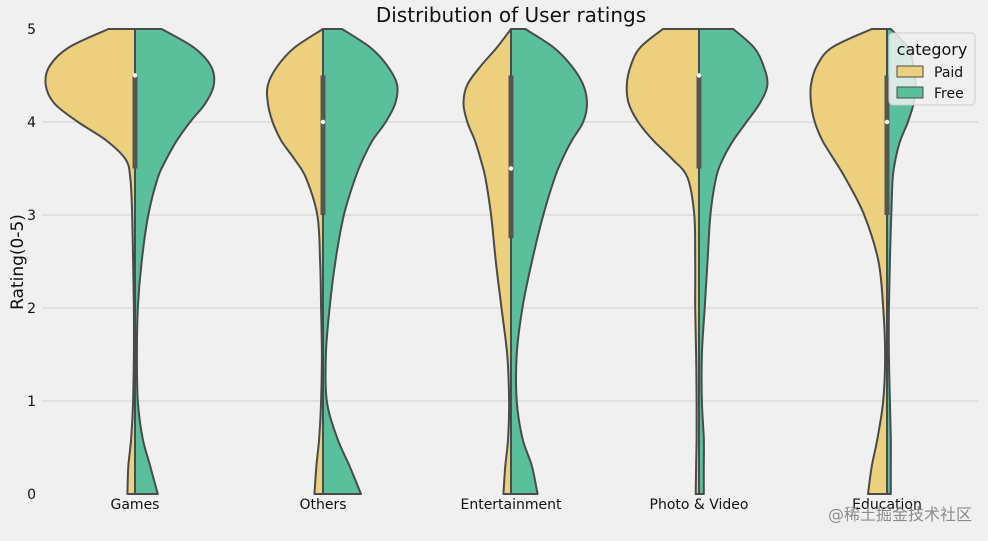  What do you see at coordinates (31, 216) in the screenshot?
I see `y-tick-label-3: 3` at bounding box center [31, 216].